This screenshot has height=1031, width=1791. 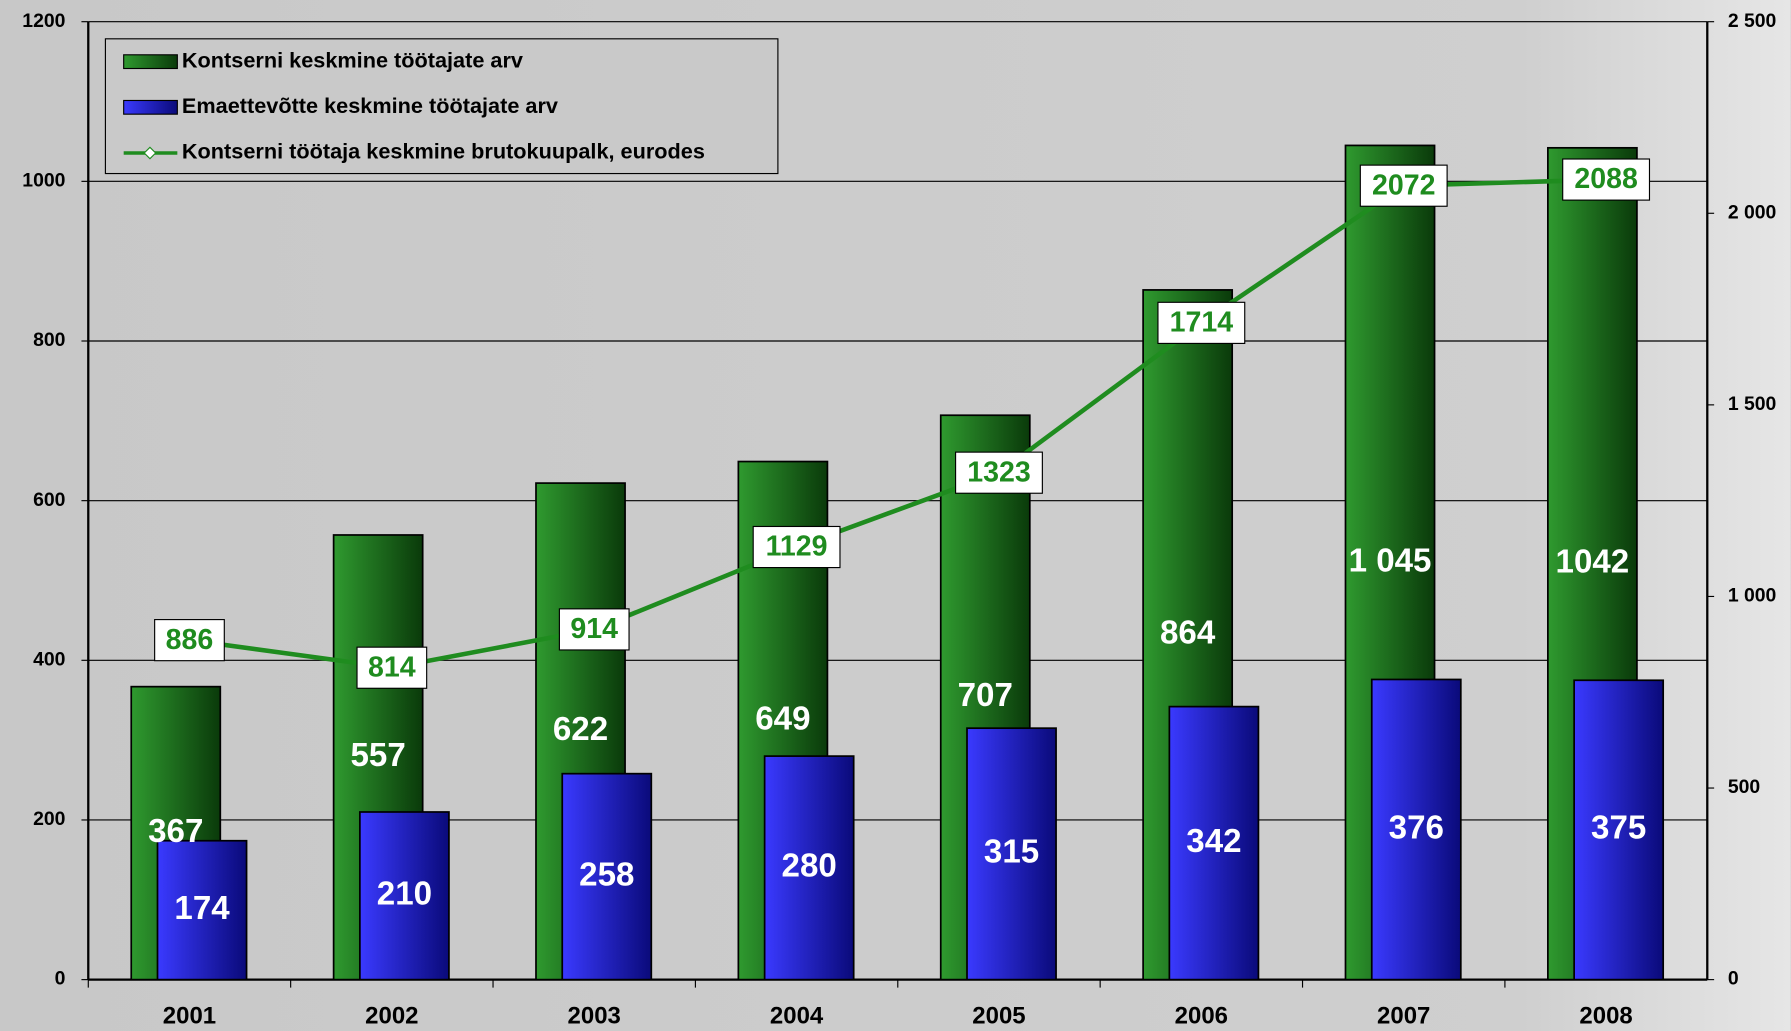 What do you see at coordinates (1593, 561) in the screenshot?
I see `bar-value-label: 1042` at bounding box center [1593, 561].